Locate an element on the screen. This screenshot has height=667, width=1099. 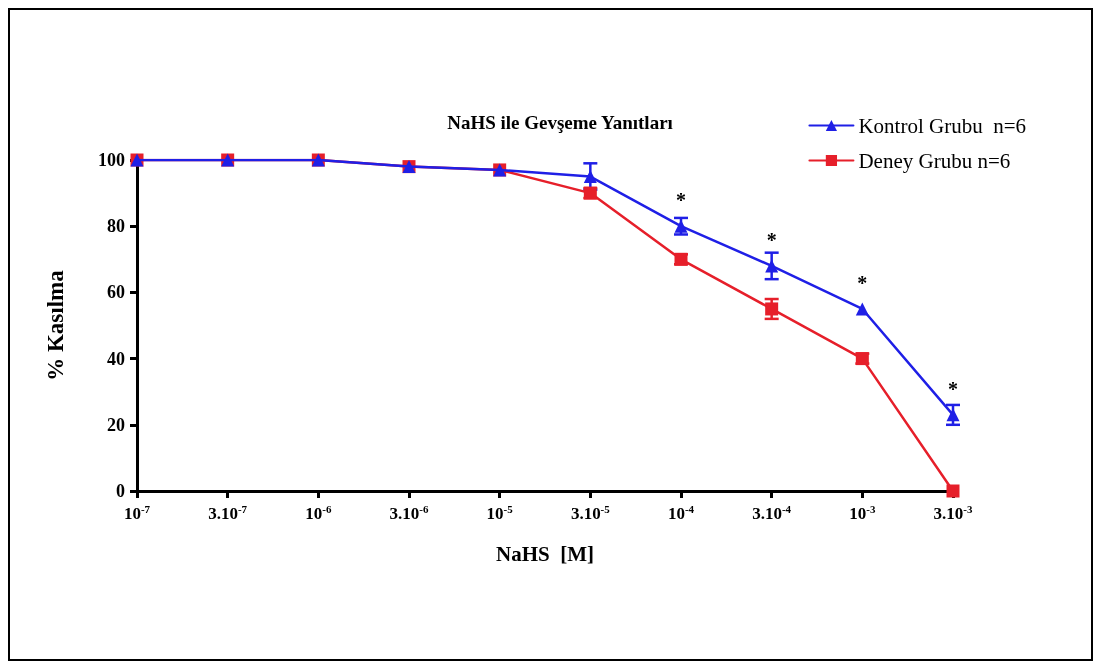
y-tick-label: 40 is located at coordinates (116, 358).